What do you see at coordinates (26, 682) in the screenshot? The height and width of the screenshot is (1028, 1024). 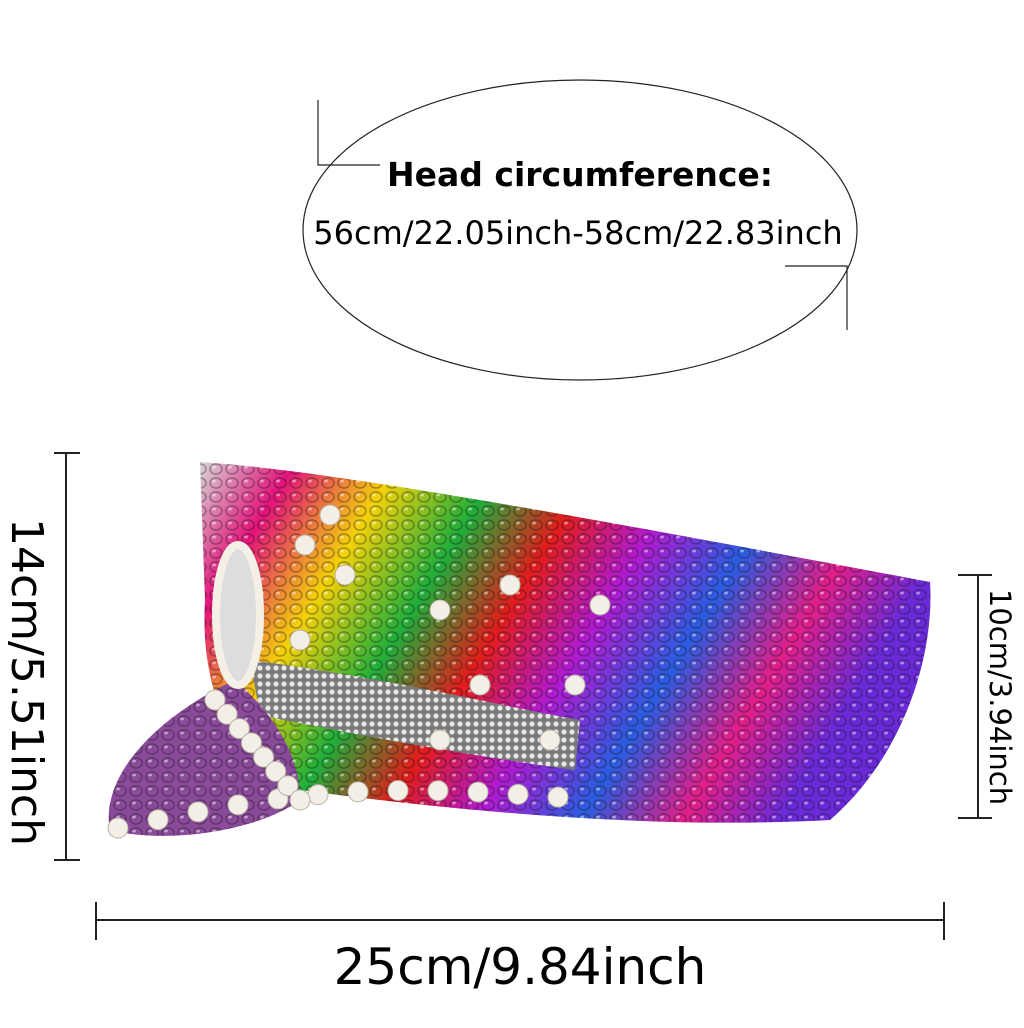 I see `height-label: 14cm/5.51inch` at bounding box center [26, 682].